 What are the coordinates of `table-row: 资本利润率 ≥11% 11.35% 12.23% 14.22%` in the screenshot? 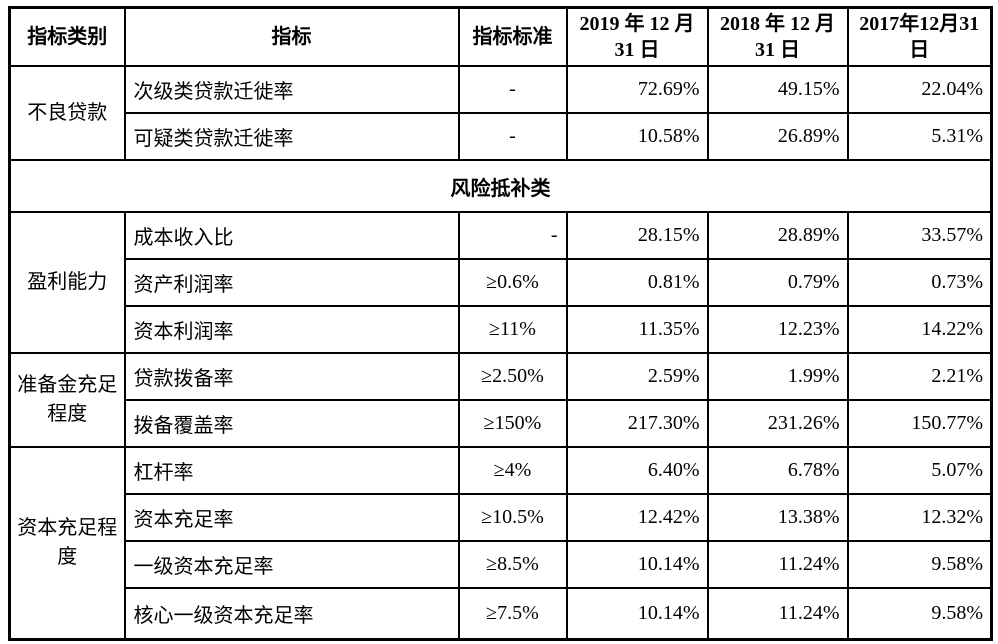 It's located at (501, 329).